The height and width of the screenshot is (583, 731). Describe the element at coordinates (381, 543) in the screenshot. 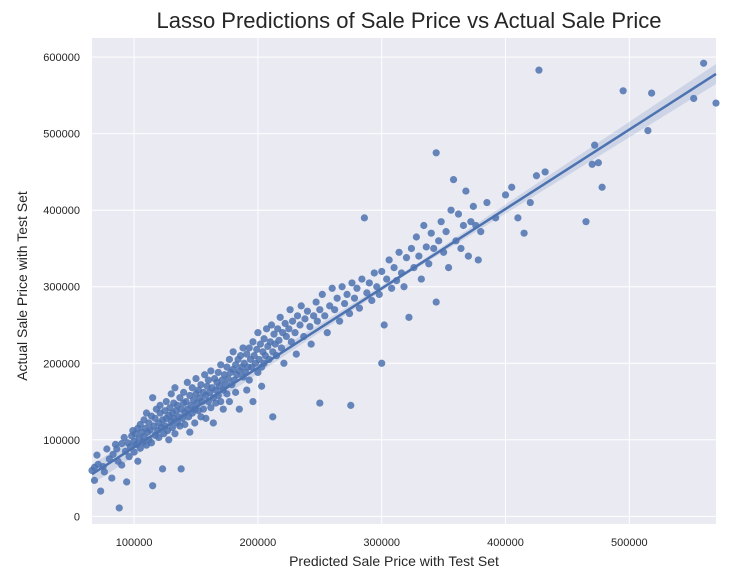

I see `x-tick-label: 300000` at that location.